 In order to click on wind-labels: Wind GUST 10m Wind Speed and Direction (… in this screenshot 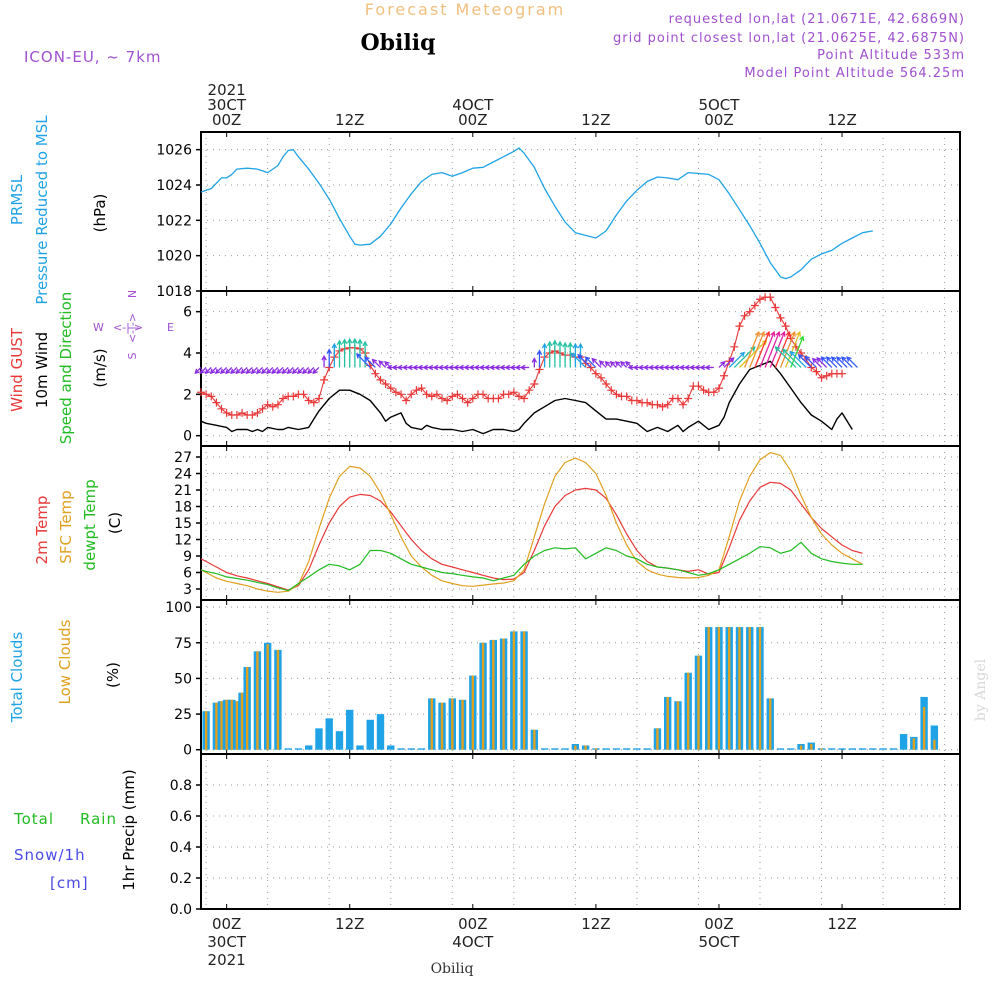, I will do `click(91, 367)`.